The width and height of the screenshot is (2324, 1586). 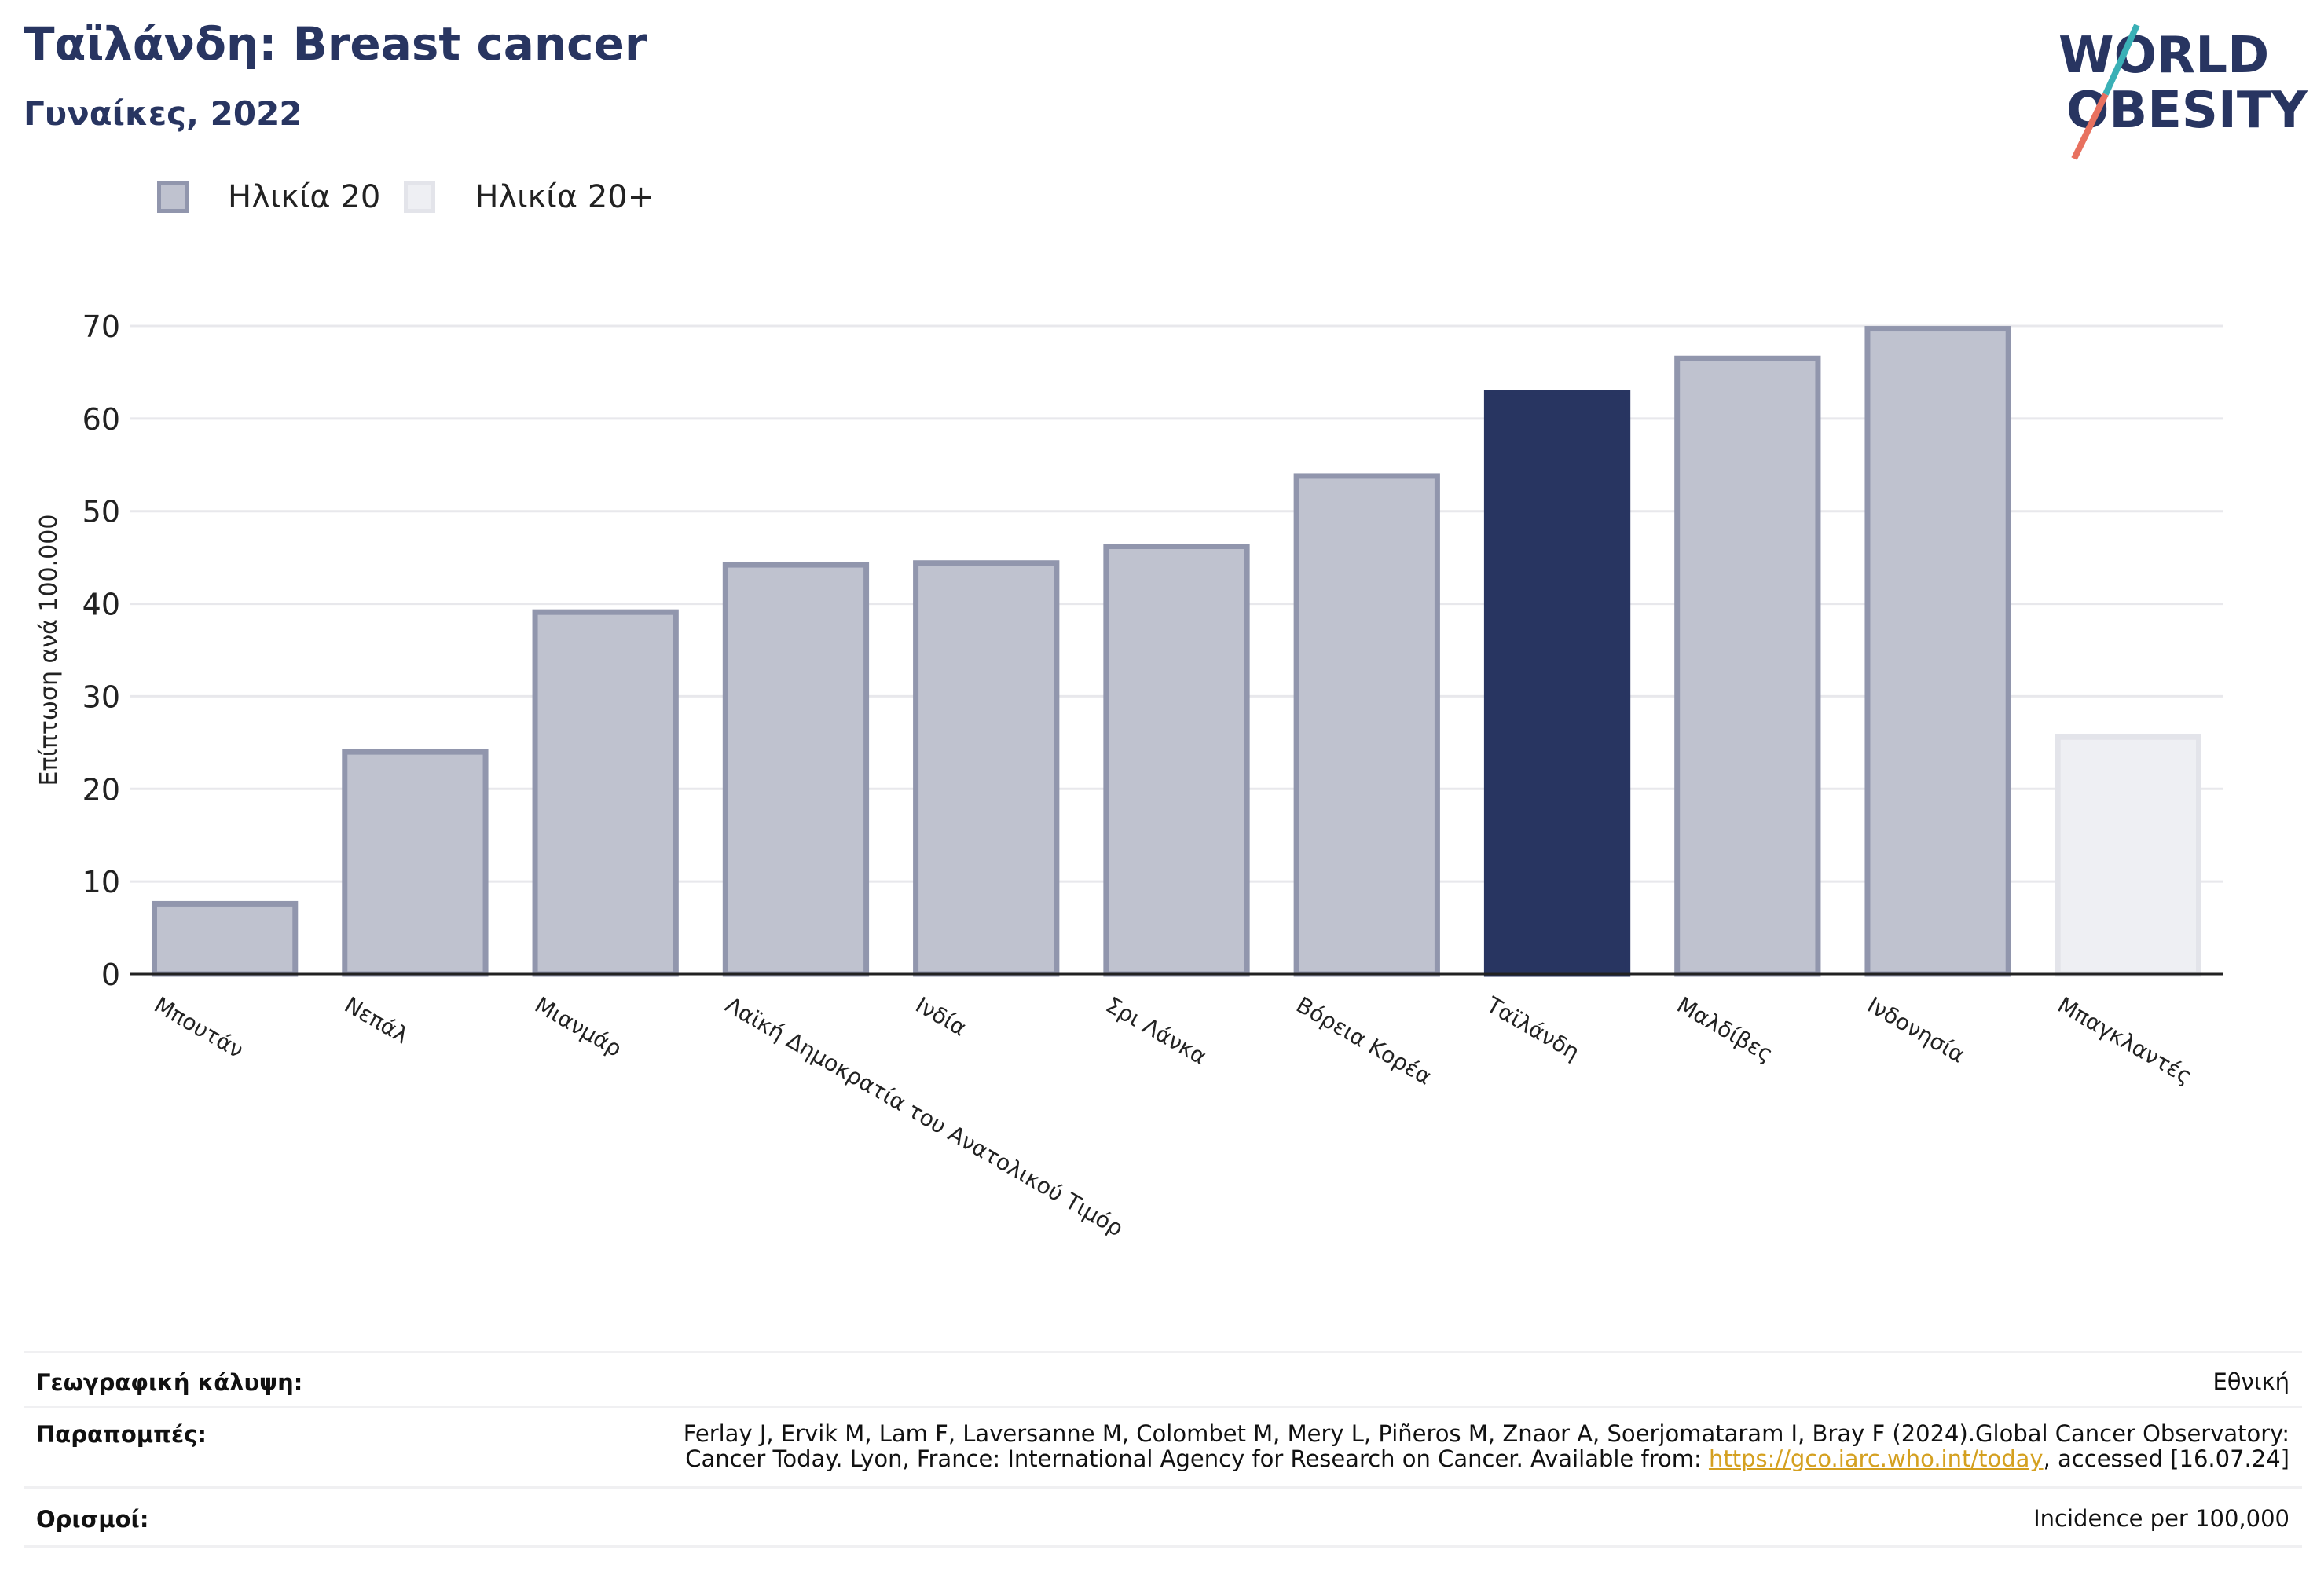 What do you see at coordinates (1364, 1040) in the screenshot?
I see `x-tick-label: Βόρεια Κορέα` at bounding box center [1364, 1040].